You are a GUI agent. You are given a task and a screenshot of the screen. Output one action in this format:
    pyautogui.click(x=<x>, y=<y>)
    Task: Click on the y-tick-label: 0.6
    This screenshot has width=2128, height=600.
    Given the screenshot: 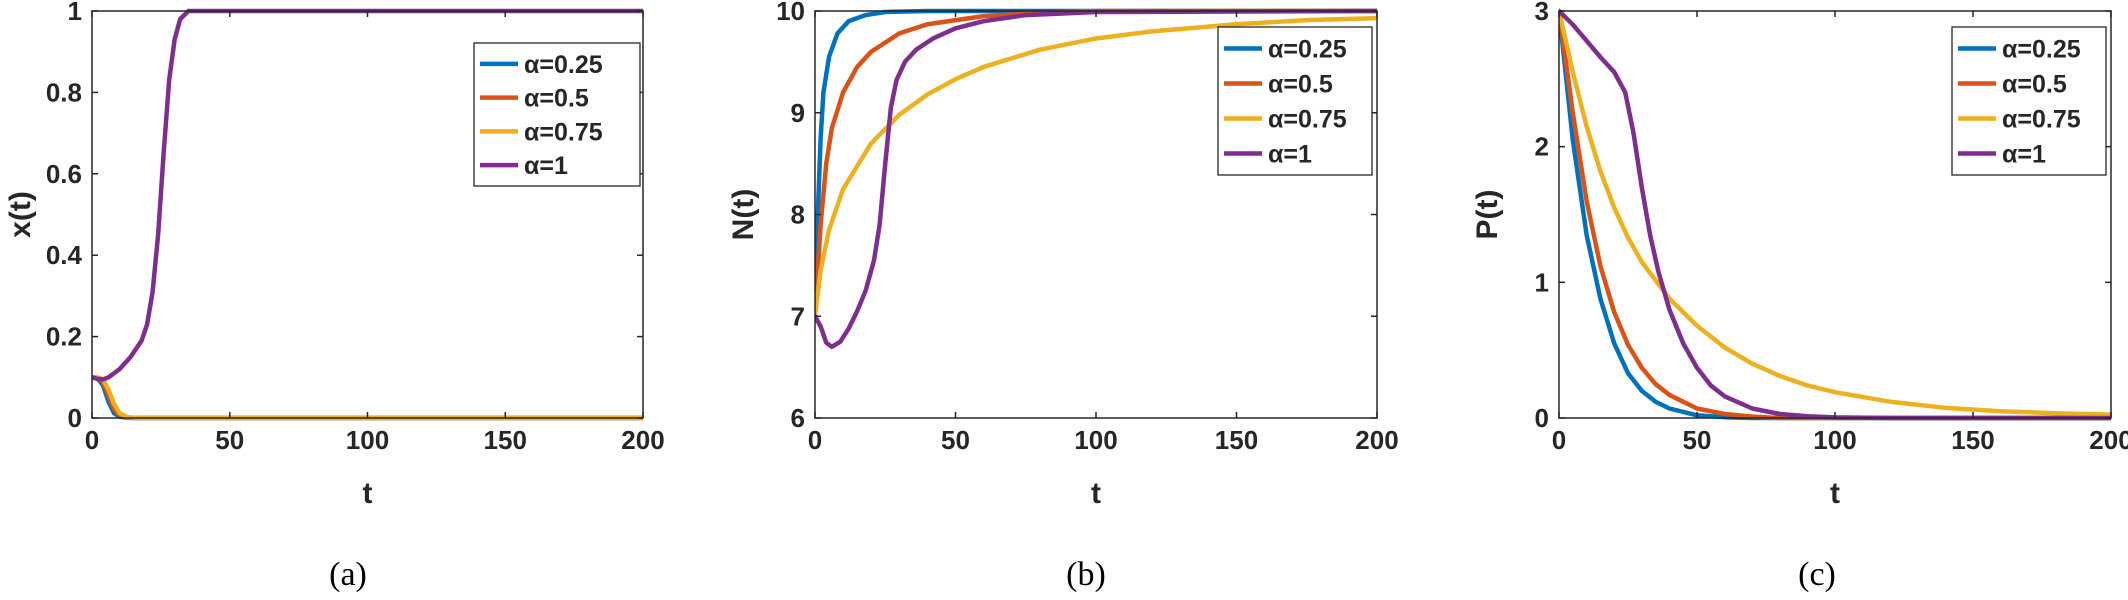 What is the action you would take?
    pyautogui.click(x=64, y=174)
    